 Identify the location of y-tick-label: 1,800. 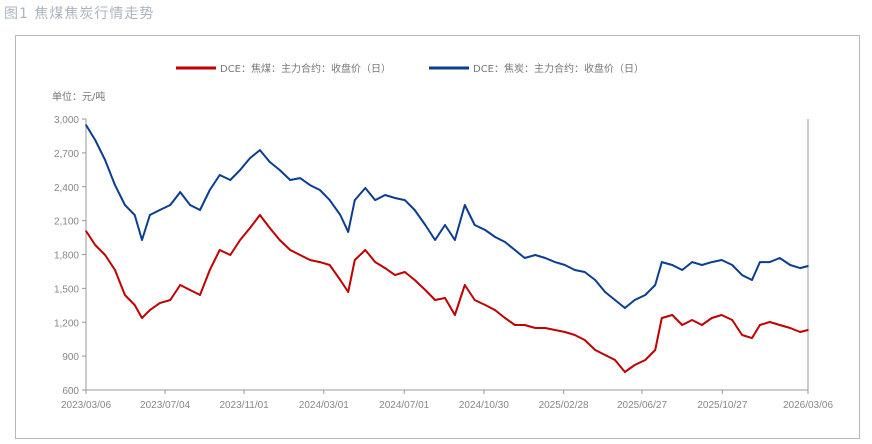
(66, 256).